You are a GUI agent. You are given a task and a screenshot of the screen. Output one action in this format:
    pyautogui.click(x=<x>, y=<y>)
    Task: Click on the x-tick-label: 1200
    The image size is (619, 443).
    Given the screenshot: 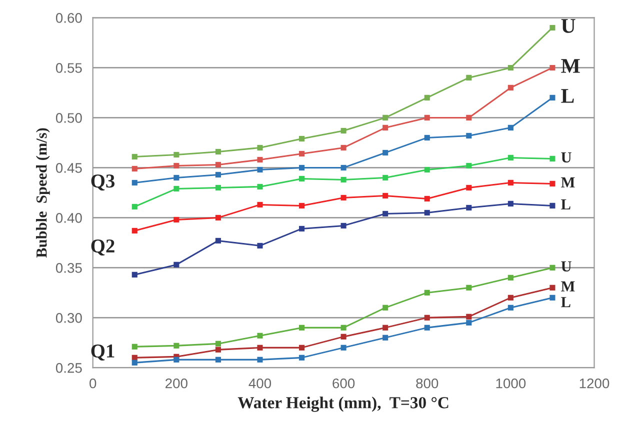 What is the action you would take?
    pyautogui.click(x=595, y=383)
    